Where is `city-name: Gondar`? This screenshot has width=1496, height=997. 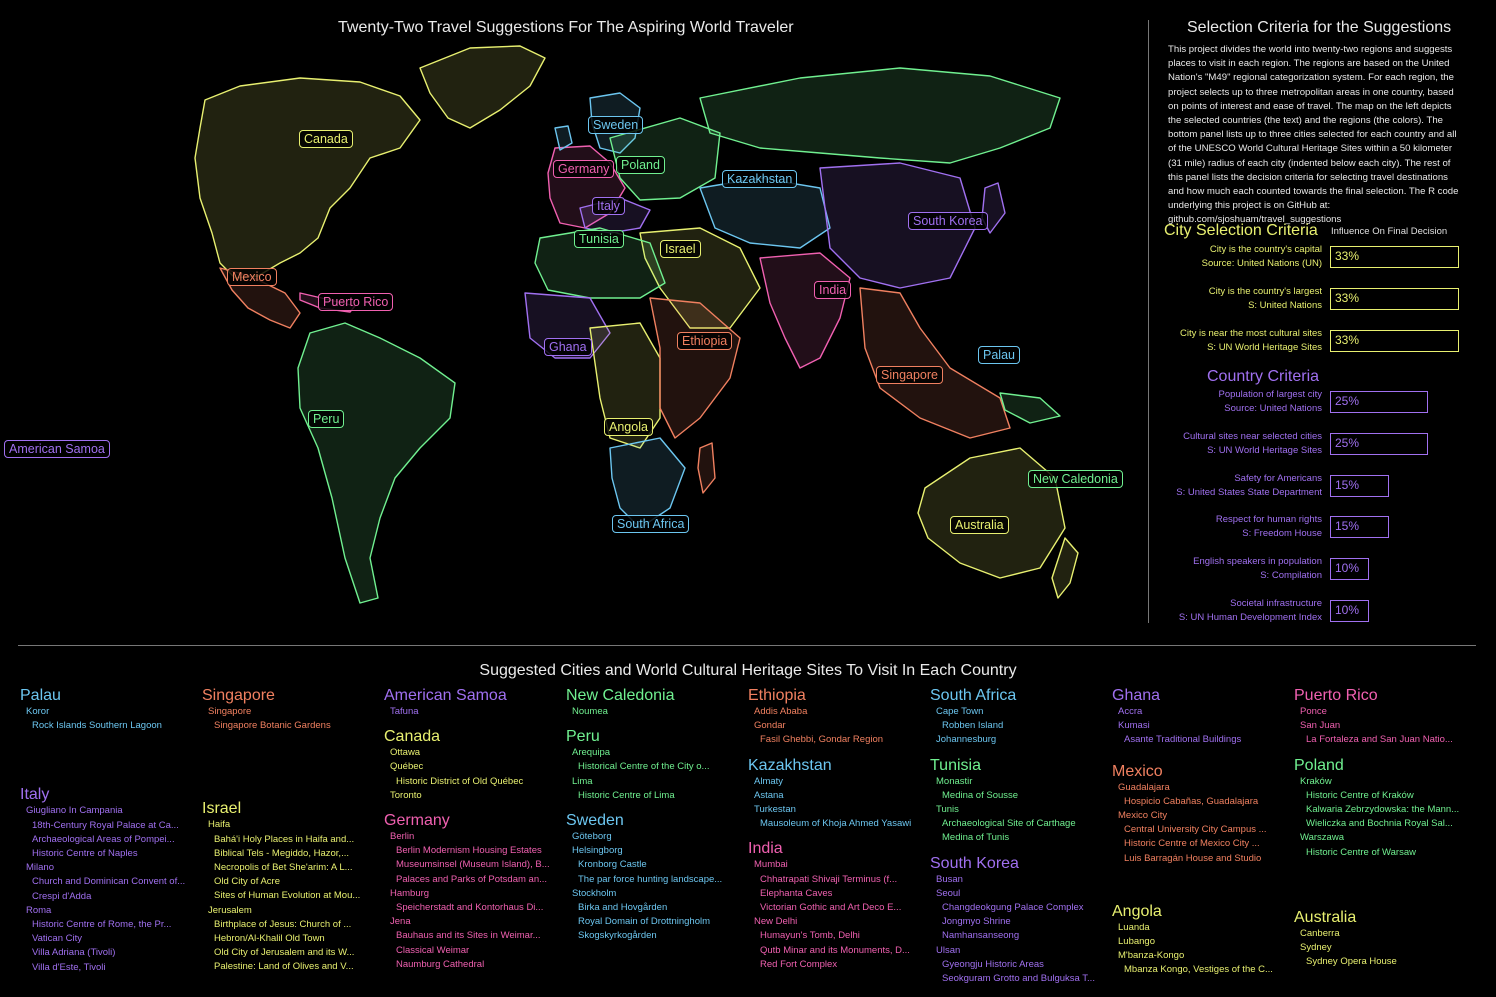 city-name: Gondar is located at coordinates (770, 726).